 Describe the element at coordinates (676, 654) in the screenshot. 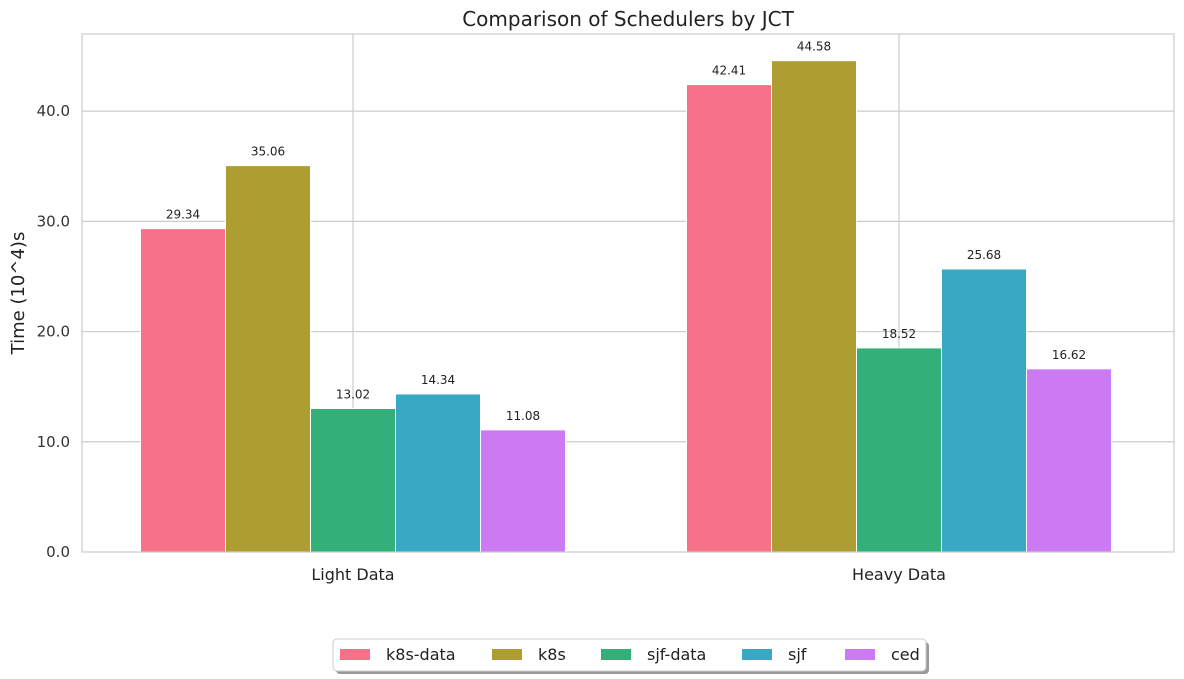

I see `legend-label-sjf-data: sjf-data` at that location.